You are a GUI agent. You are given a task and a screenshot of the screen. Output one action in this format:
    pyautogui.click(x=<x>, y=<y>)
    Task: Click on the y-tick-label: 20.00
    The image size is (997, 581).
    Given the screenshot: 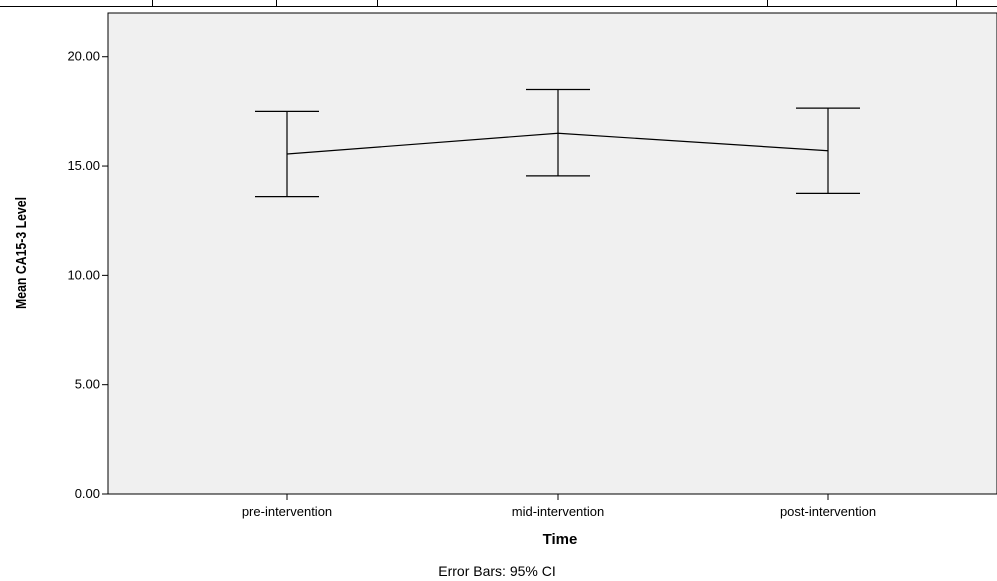 What is the action you would take?
    pyautogui.click(x=83, y=56)
    